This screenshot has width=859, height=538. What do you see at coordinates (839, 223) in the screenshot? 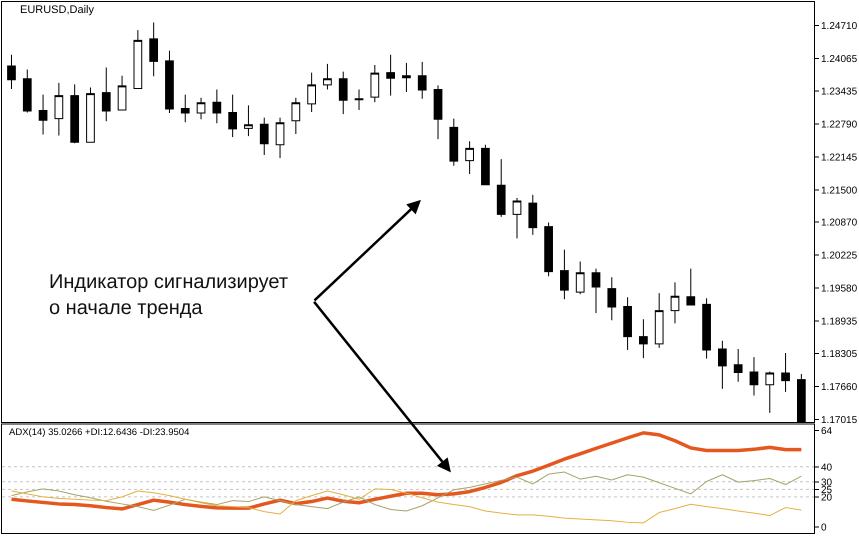
I see `y-tick-label: 1.20870` at bounding box center [839, 223].